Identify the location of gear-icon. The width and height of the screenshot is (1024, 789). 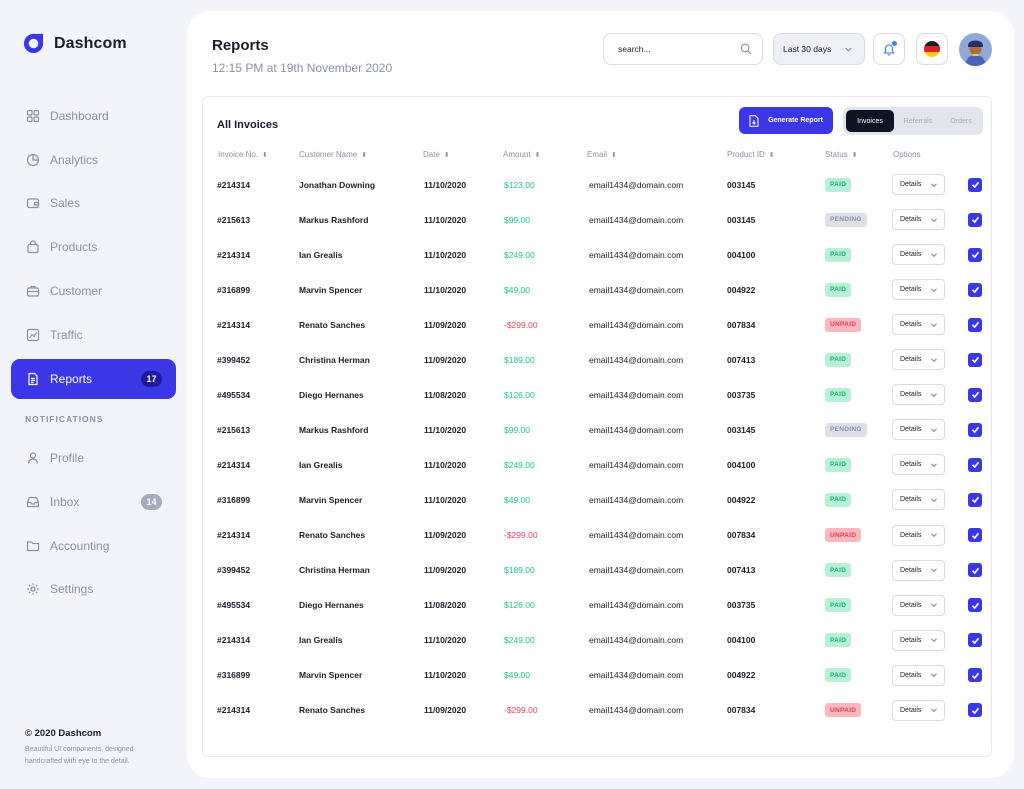
(33, 589).